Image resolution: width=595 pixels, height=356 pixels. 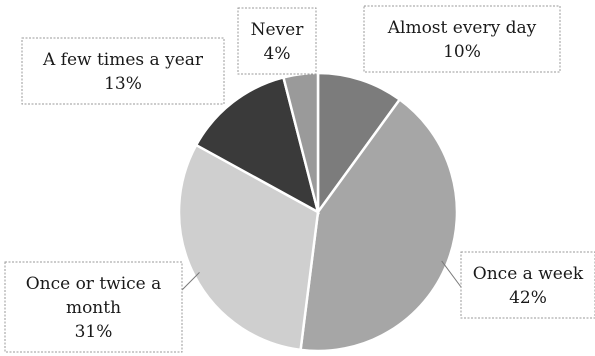 I want to click on pie-slice-once-or-twice-a-month, so click(x=248, y=247).